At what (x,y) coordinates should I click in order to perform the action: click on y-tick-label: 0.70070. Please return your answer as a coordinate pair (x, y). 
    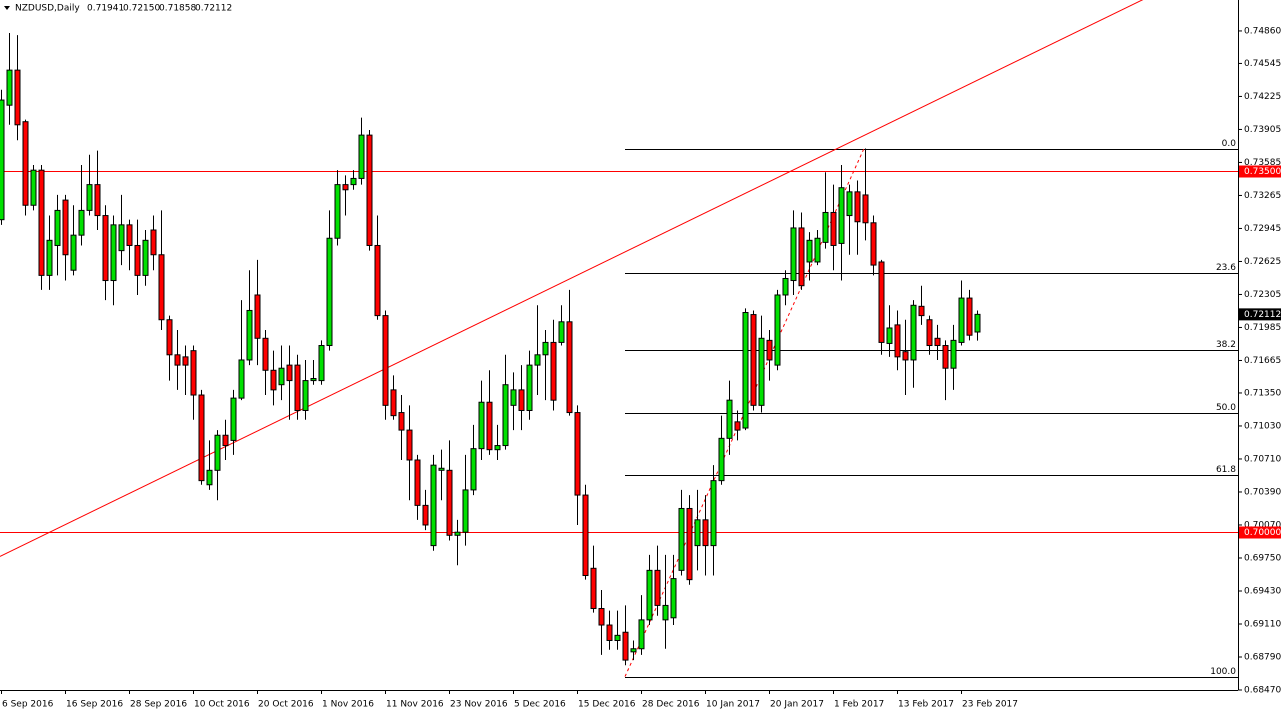
    Looking at the image, I should click on (1262, 525).